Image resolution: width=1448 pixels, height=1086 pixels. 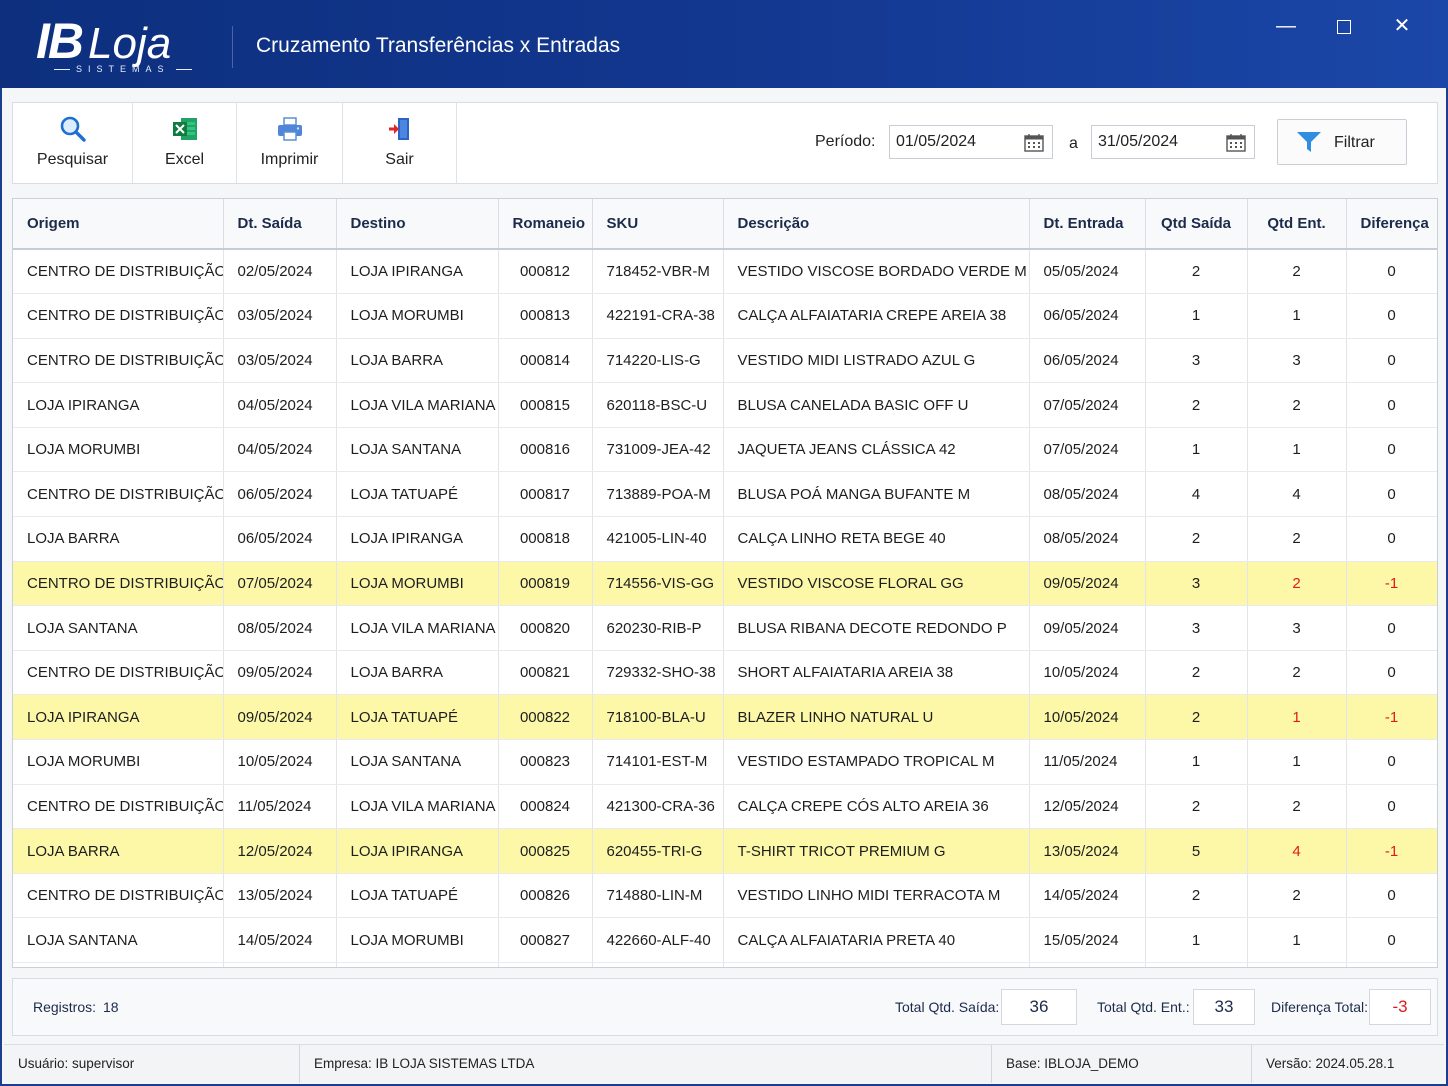 I want to click on cell-destino: LOJA VILA MARIANA, so click(x=417, y=628).